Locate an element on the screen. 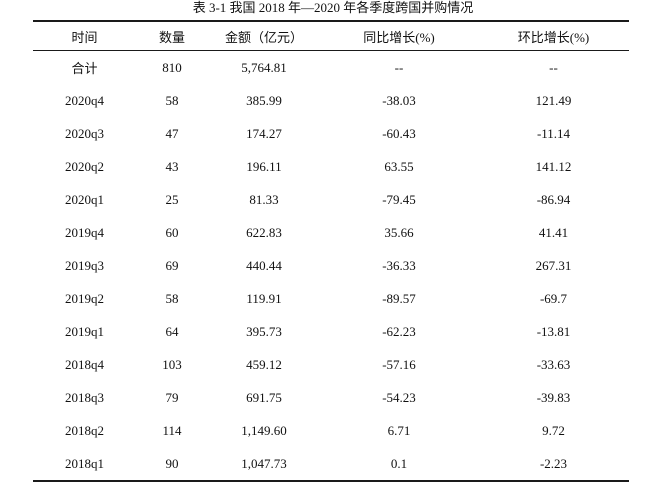  table-row: 2019q4 60 622.83 35.66 41.41 is located at coordinates (331, 232).